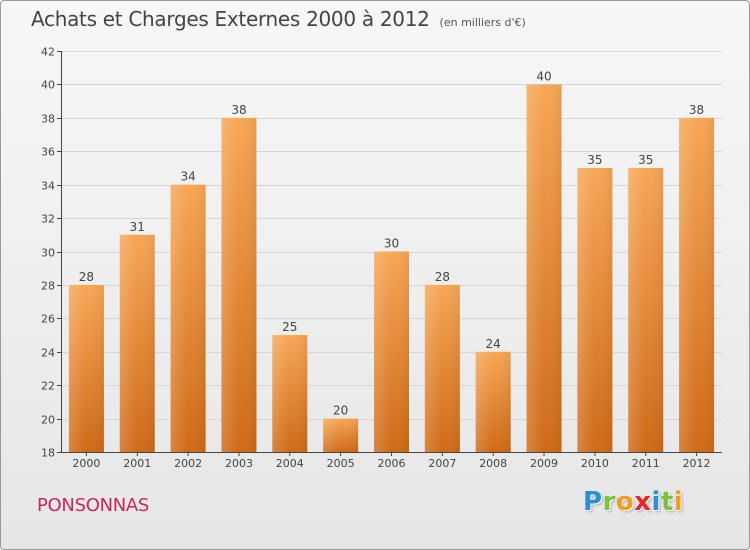 This screenshot has height=550, width=750. What do you see at coordinates (48, 186) in the screenshot?
I see `y-tick-label: 34` at bounding box center [48, 186].